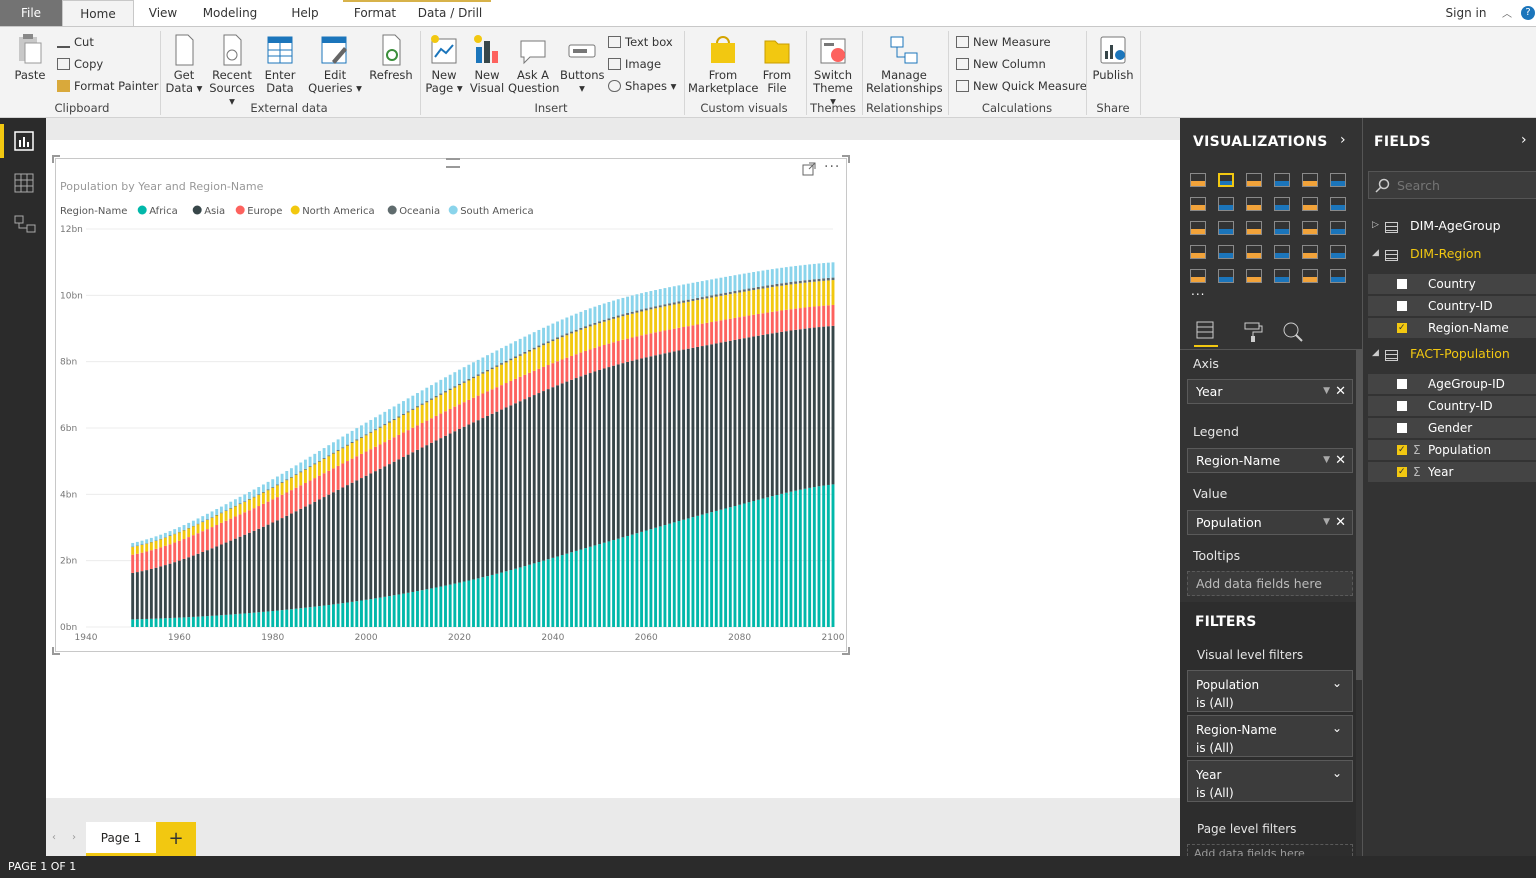 The image size is (1536, 878). What do you see at coordinates (419, 211) in the screenshot?
I see `legend-entry: Oceania` at bounding box center [419, 211].